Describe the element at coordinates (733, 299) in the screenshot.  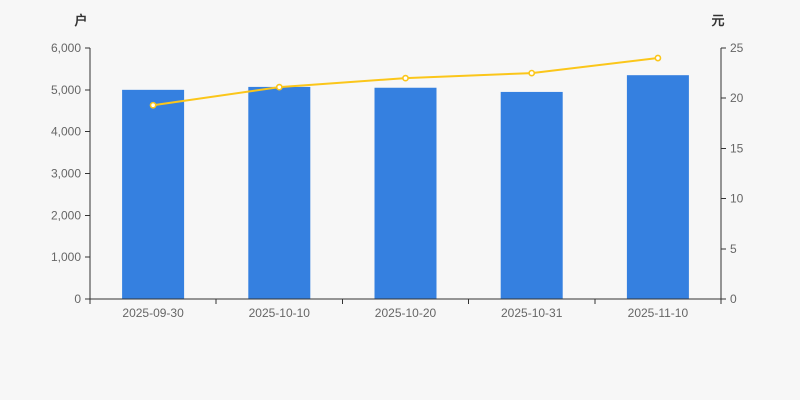
I see `right-axis-tick-label: 0` at that location.